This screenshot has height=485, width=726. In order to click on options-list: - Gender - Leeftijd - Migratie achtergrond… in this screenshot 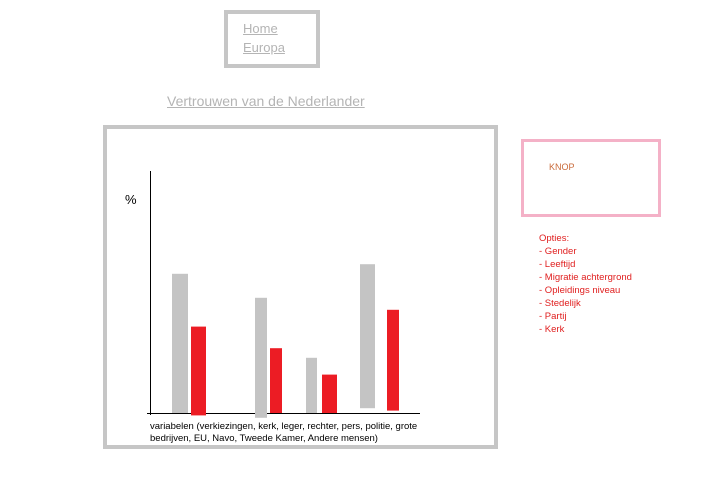, I will do `click(589, 290)`.